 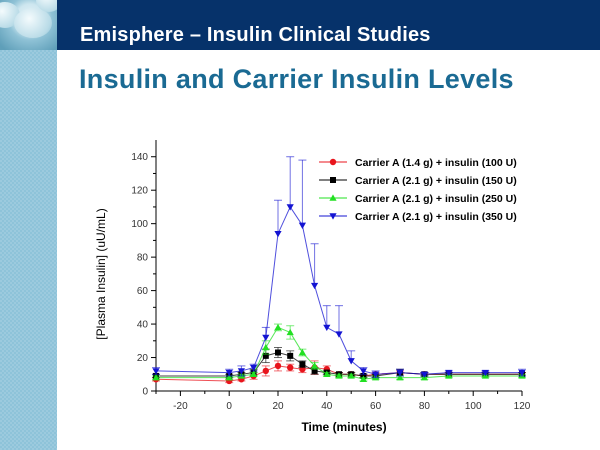 I want to click on x-axis-title: Time (minutes), so click(x=343, y=427).